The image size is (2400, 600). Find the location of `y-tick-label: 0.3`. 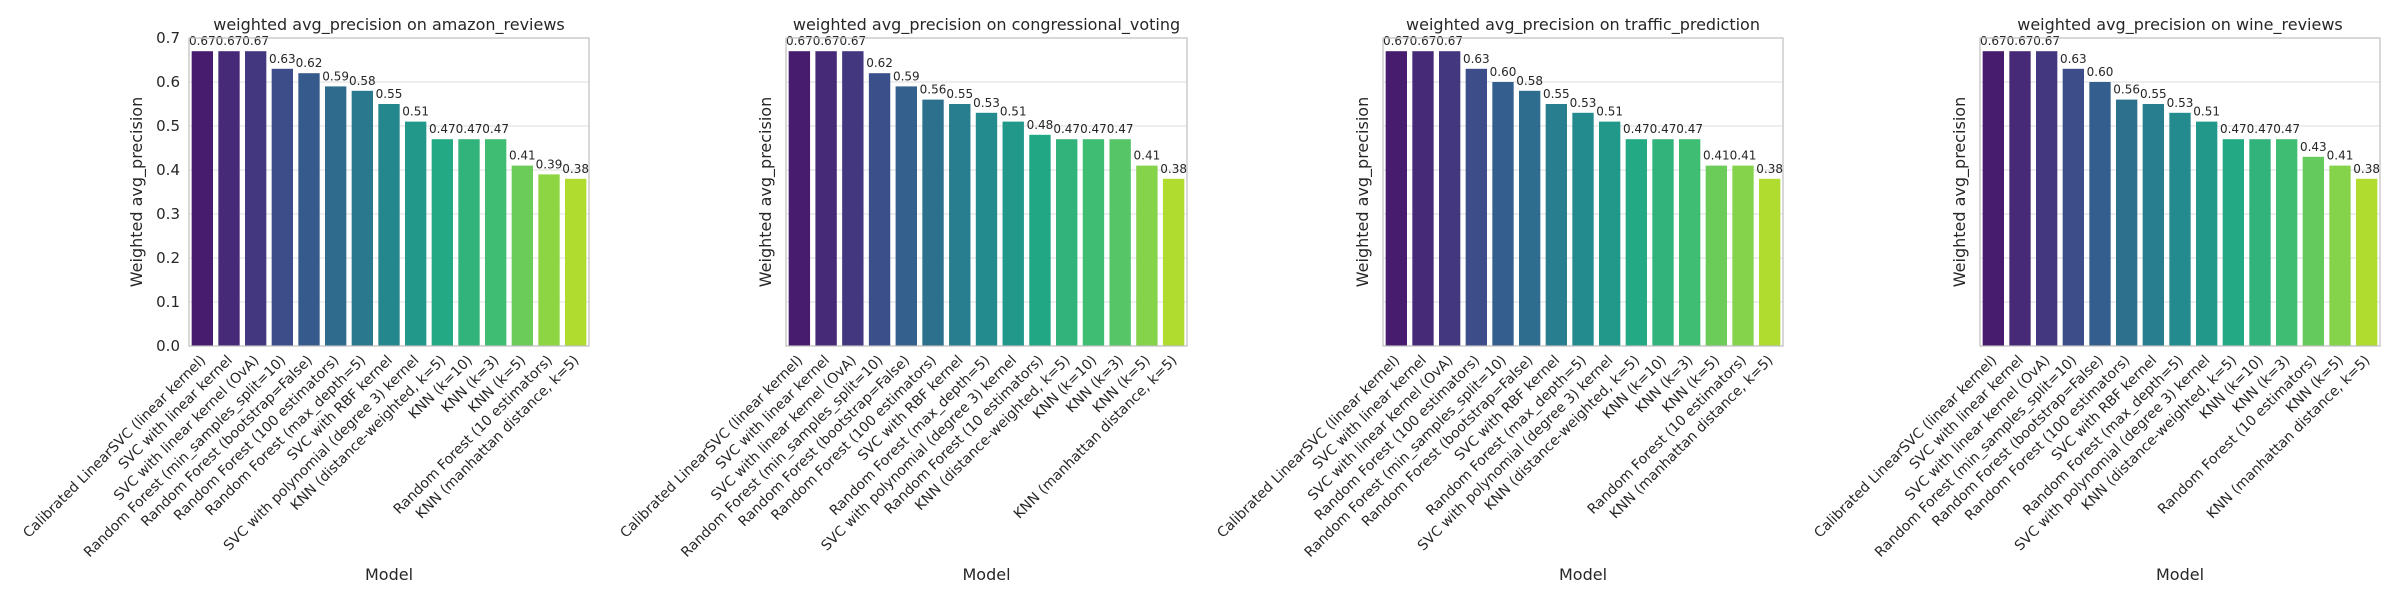

y-tick-label: 0.3 is located at coordinates (168, 214).